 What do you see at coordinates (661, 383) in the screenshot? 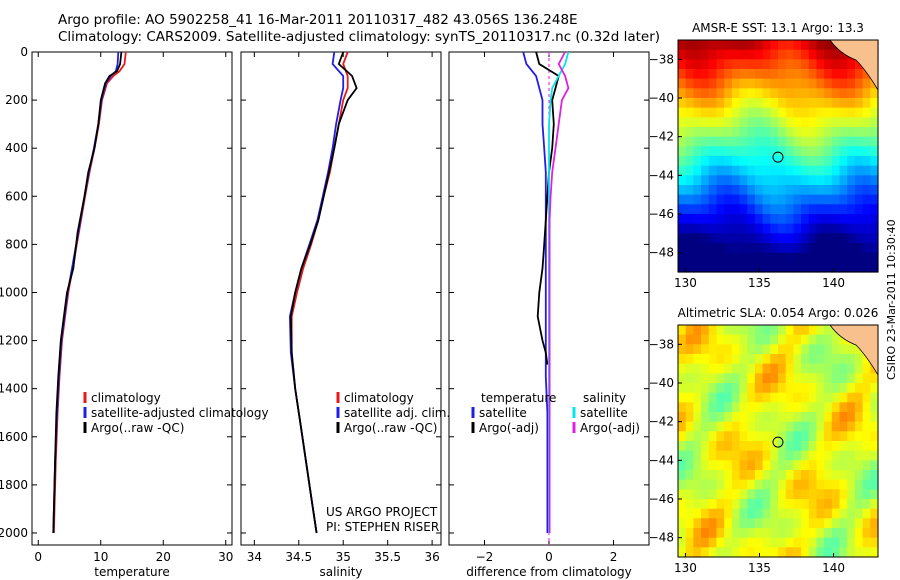
I see `sla_map-ytick-label: −40` at bounding box center [661, 383].